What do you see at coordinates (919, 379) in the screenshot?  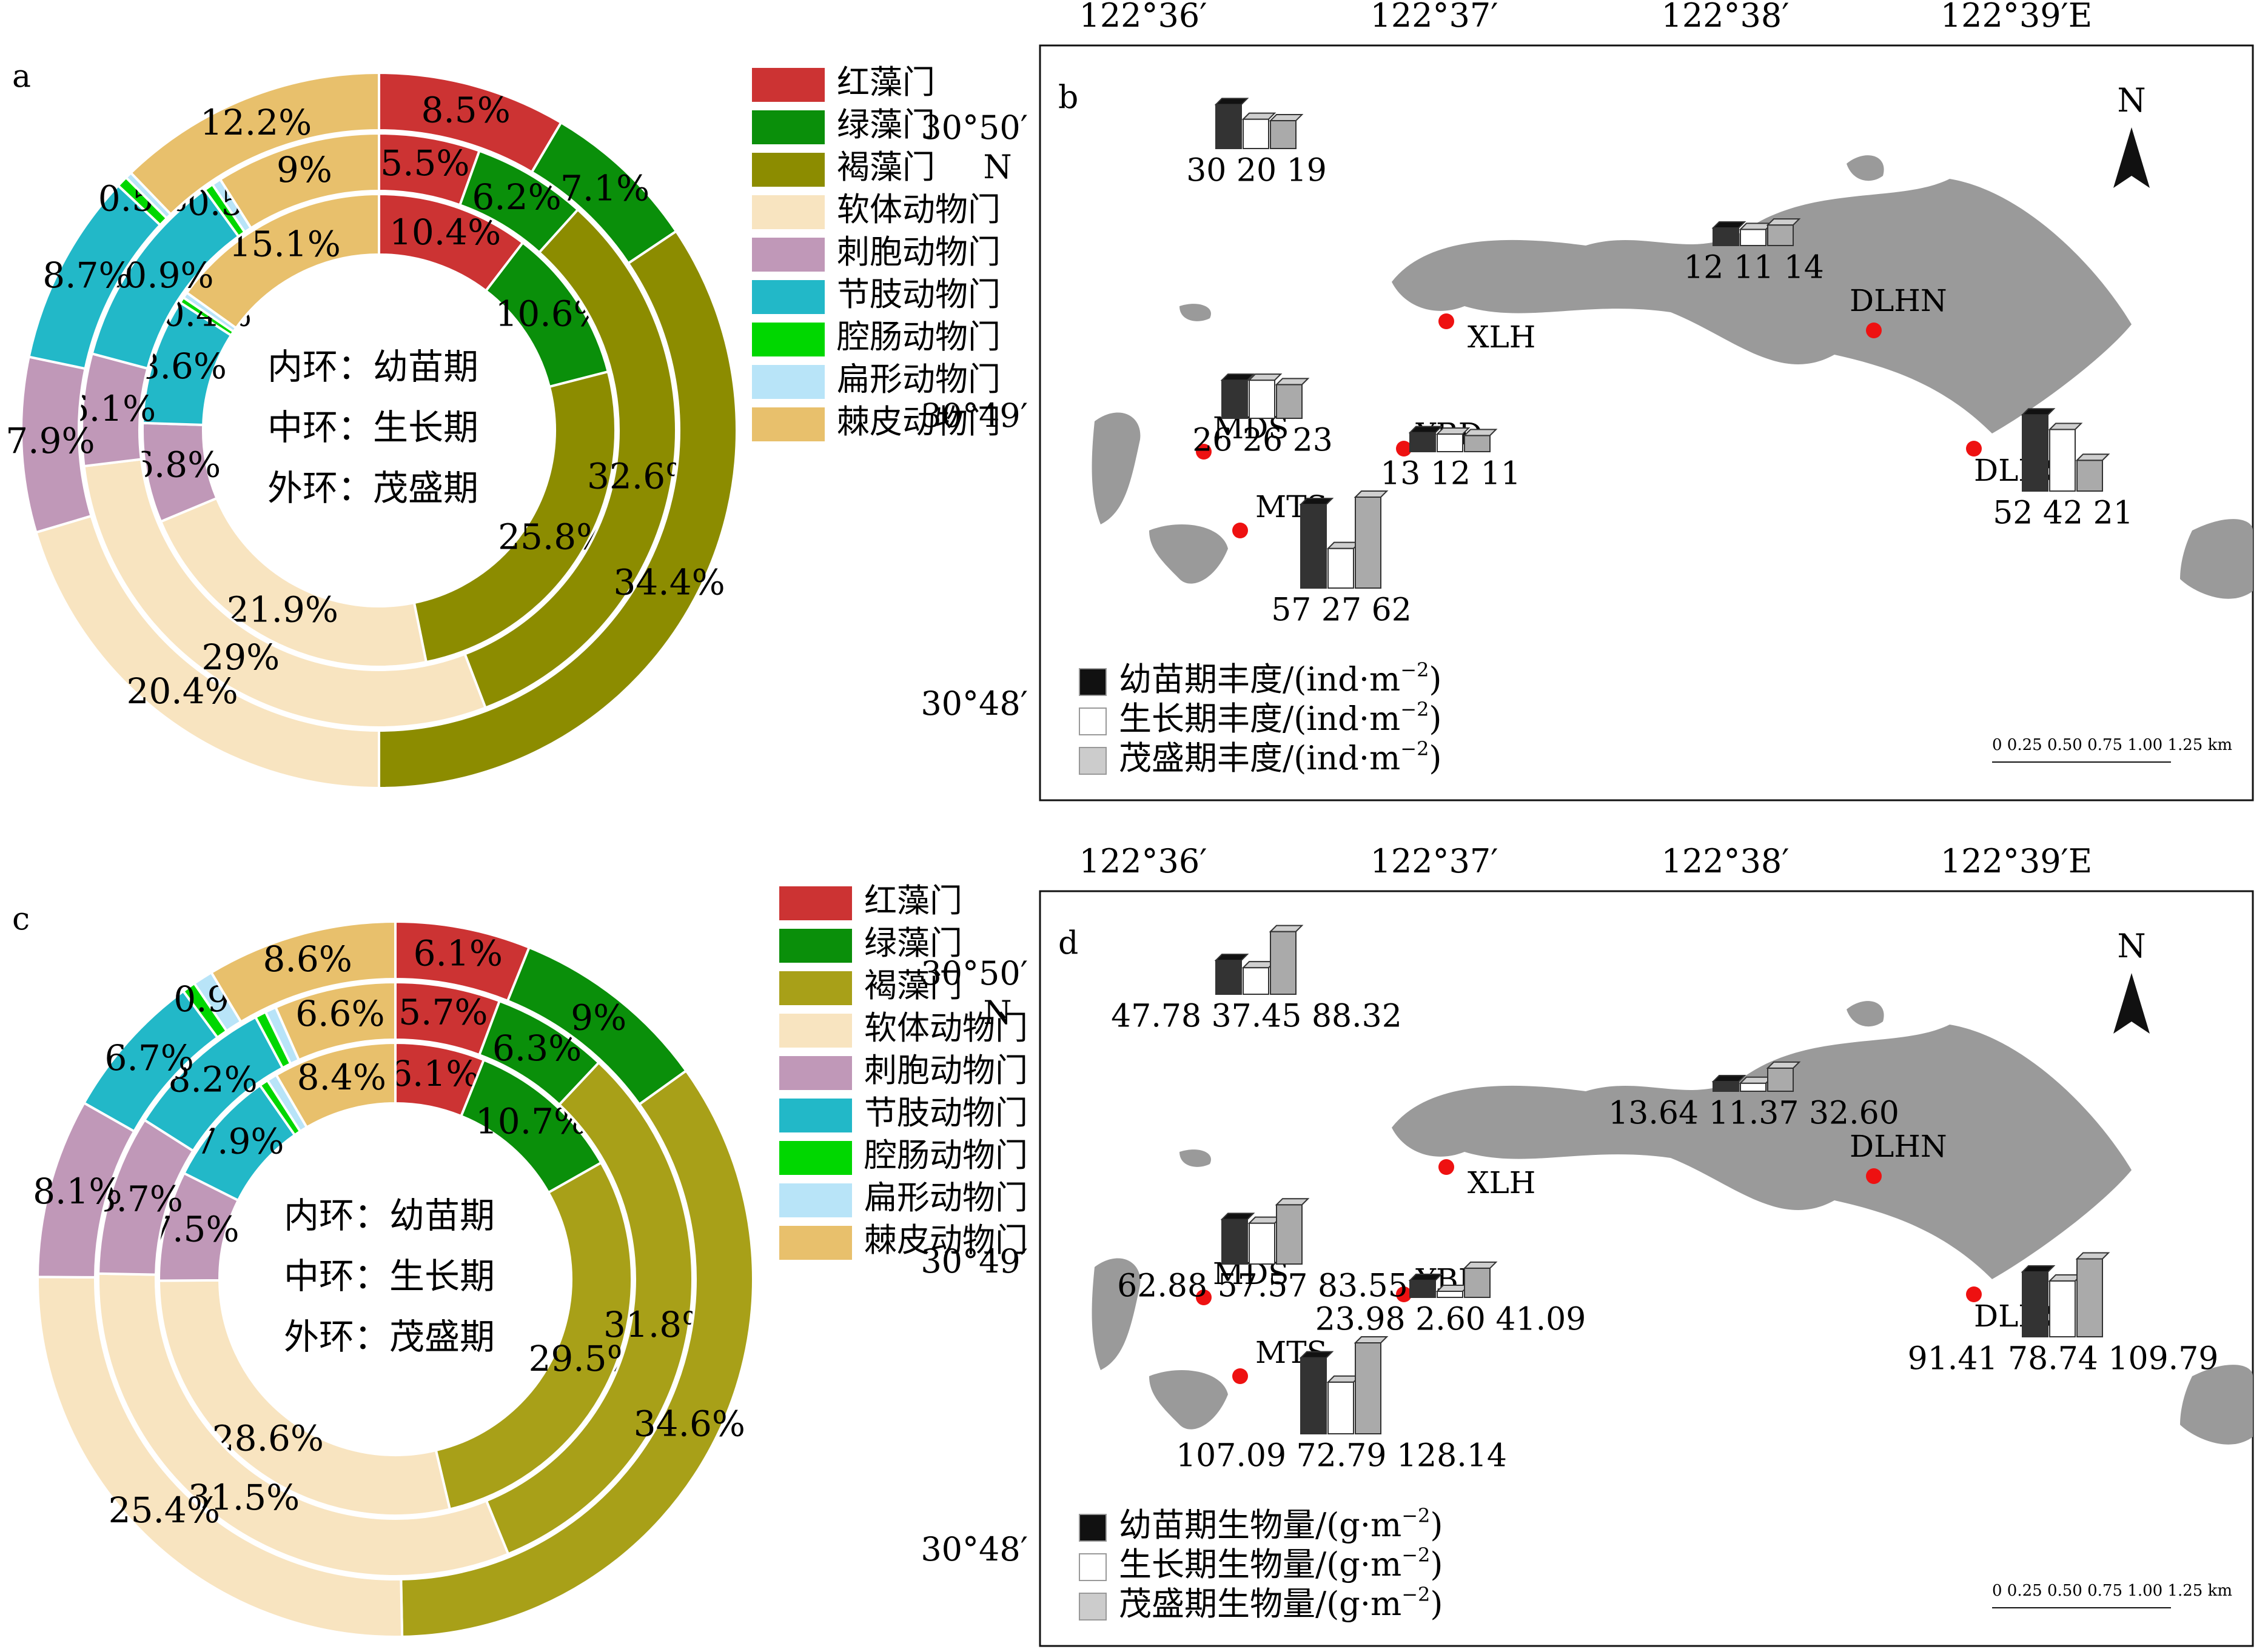 I see `legend-label: 扁形动物门` at bounding box center [919, 379].